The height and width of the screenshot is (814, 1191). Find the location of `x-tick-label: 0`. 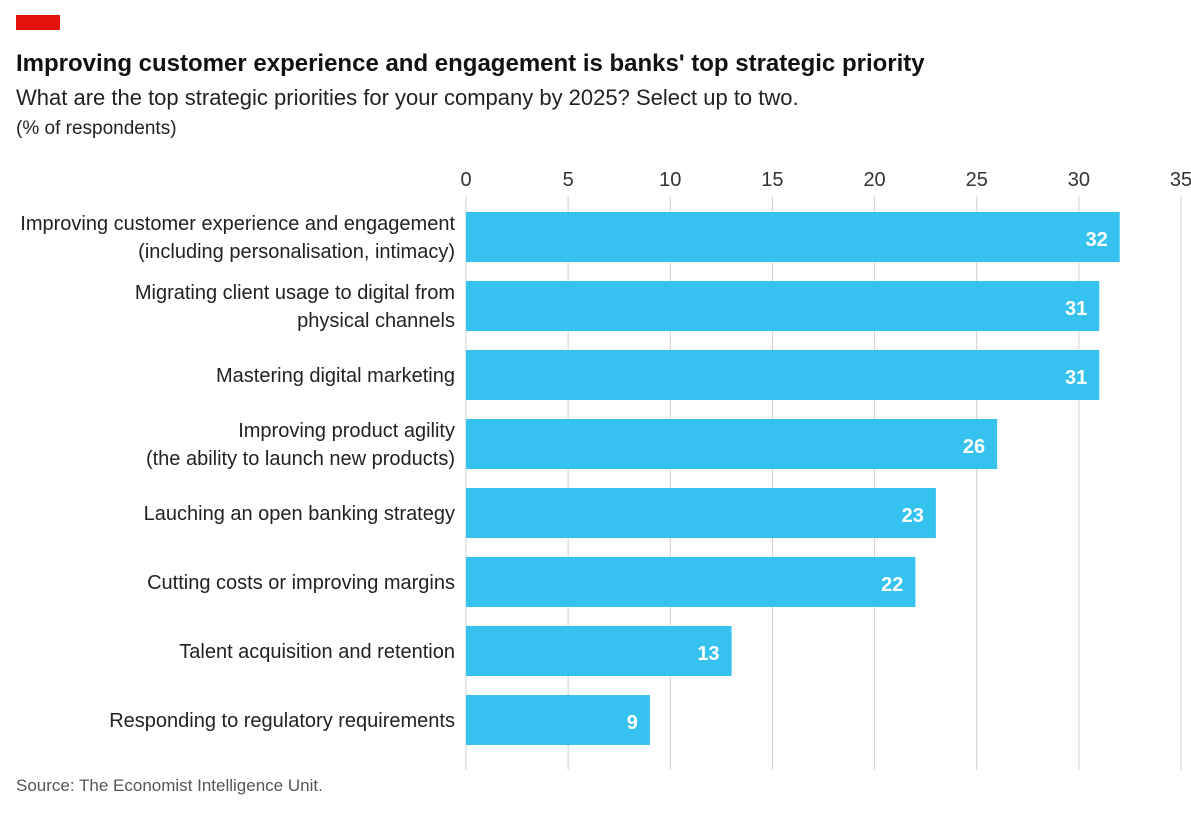

x-tick-label: 0 is located at coordinates (465, 180).